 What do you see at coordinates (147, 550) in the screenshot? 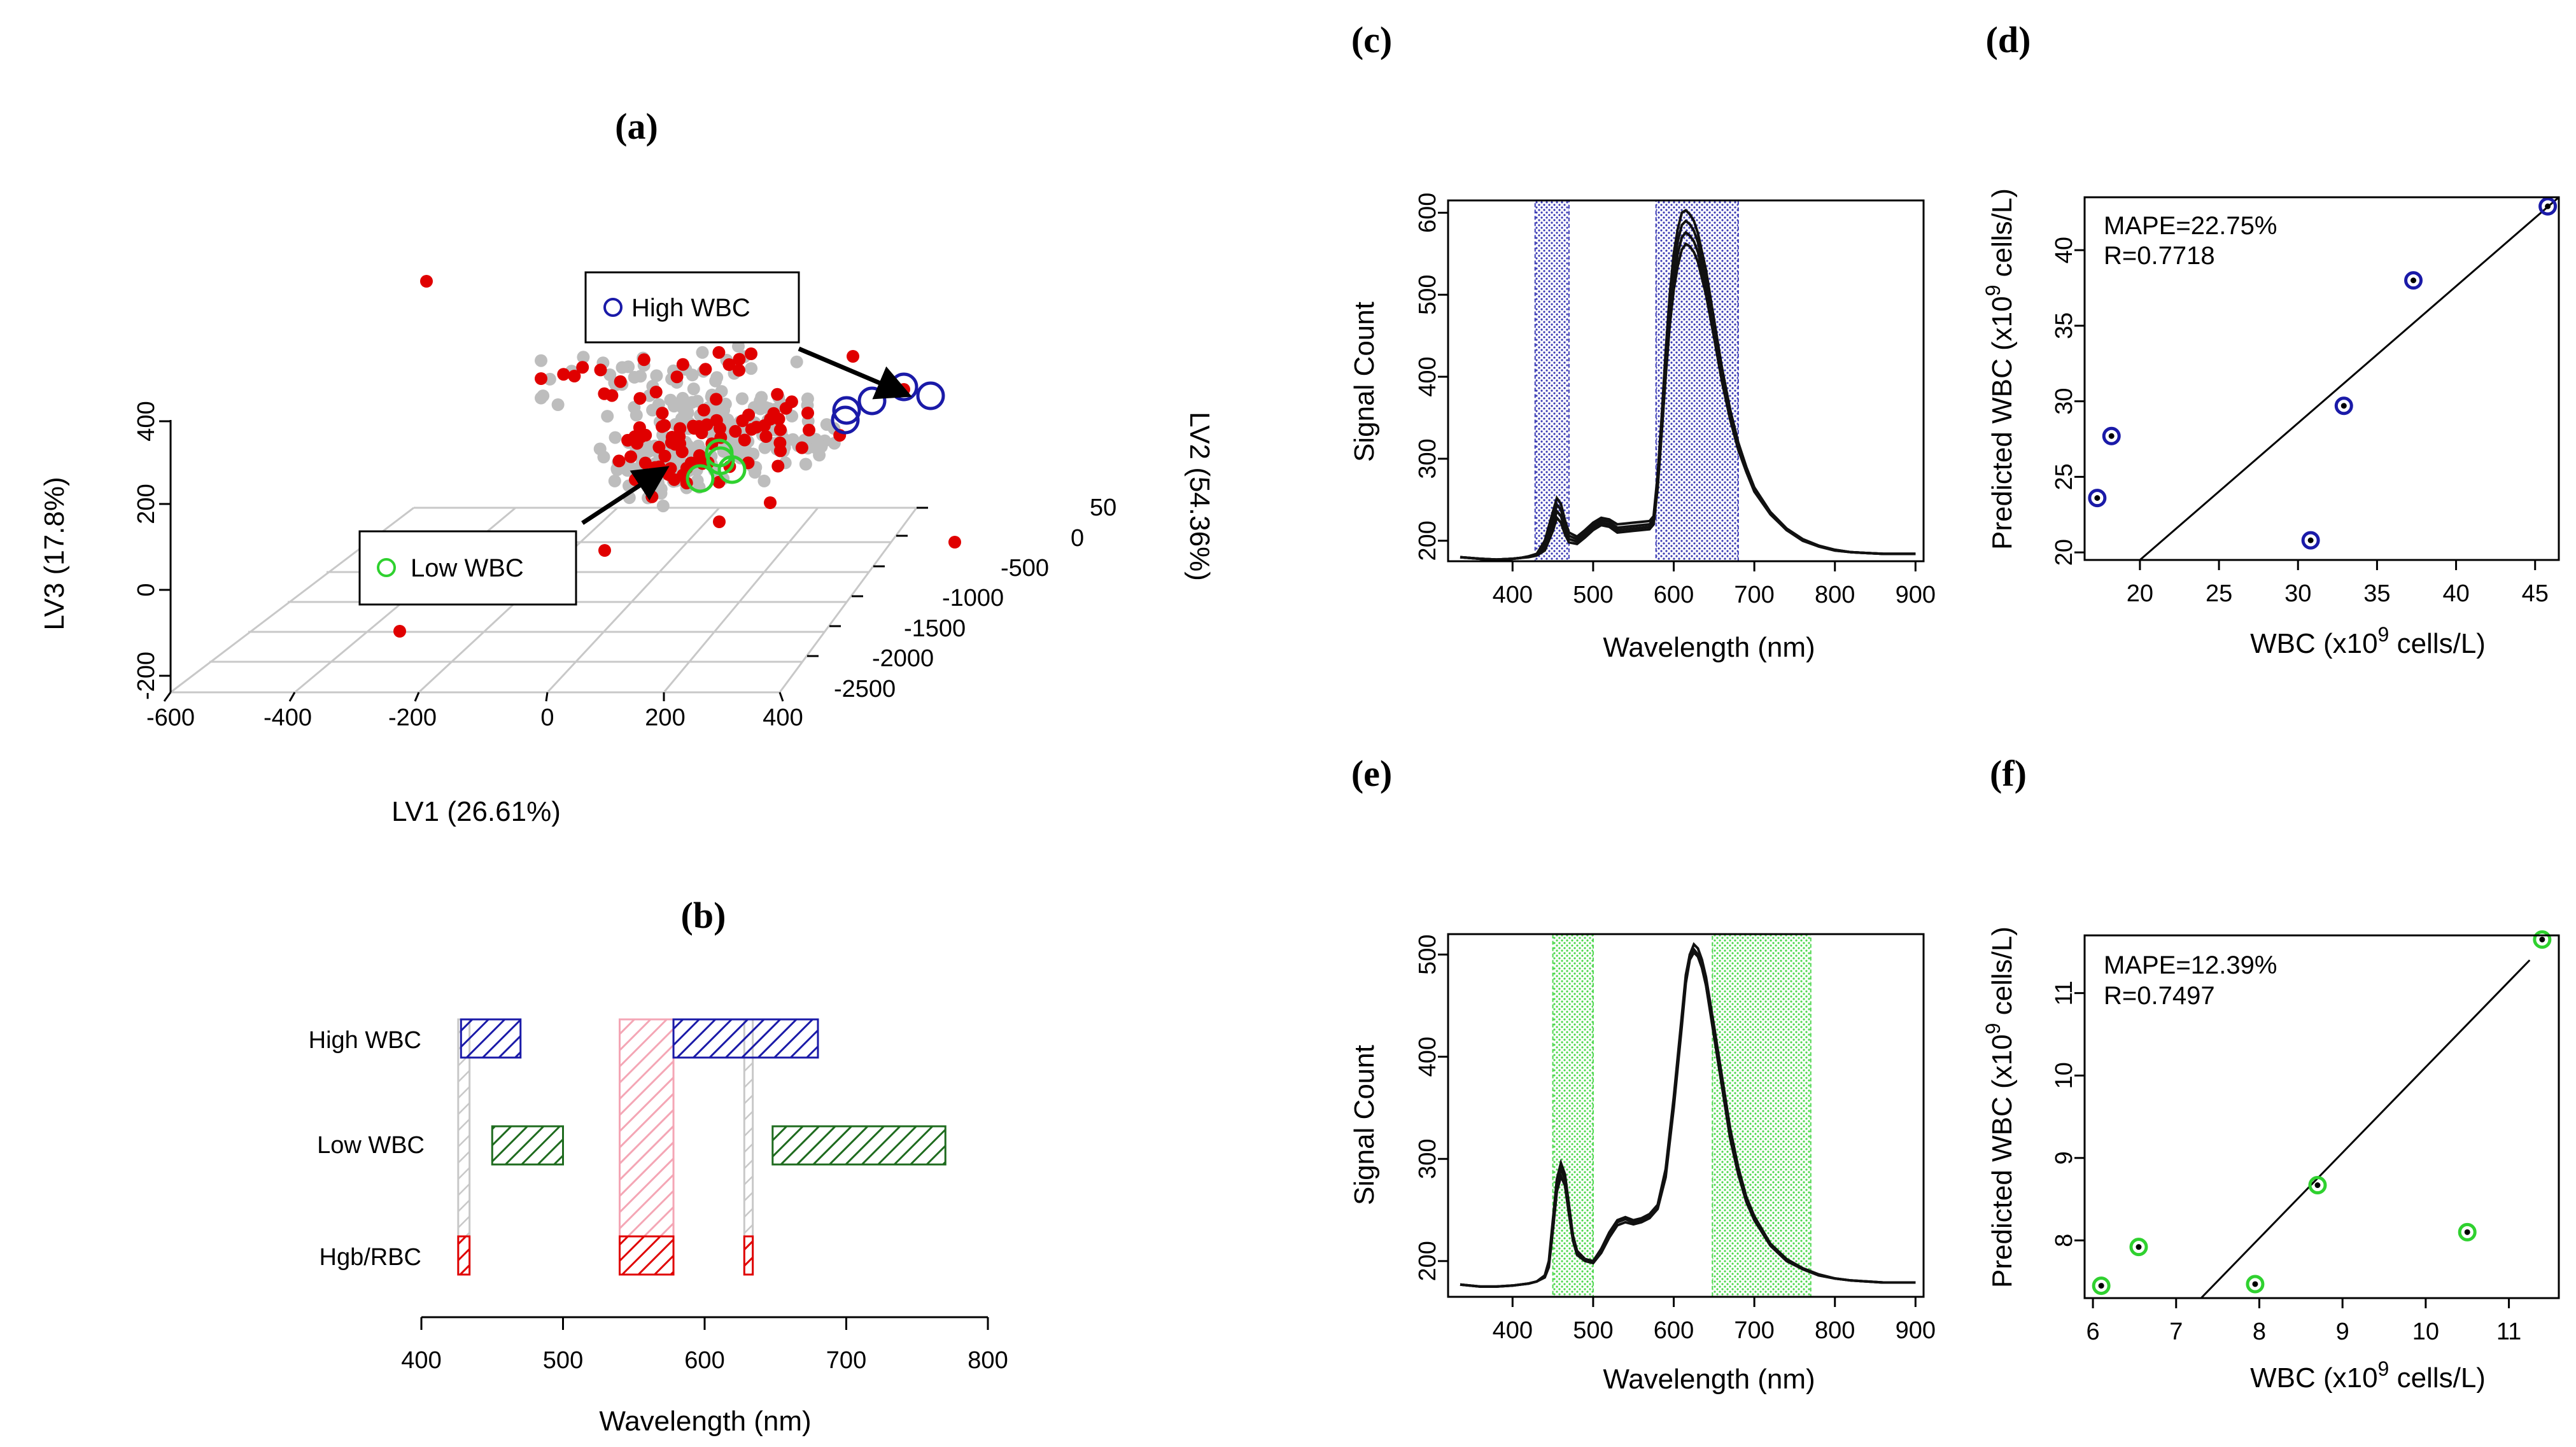
I see `panel-a-y-ticks: 400 200 0 -200` at bounding box center [147, 550].